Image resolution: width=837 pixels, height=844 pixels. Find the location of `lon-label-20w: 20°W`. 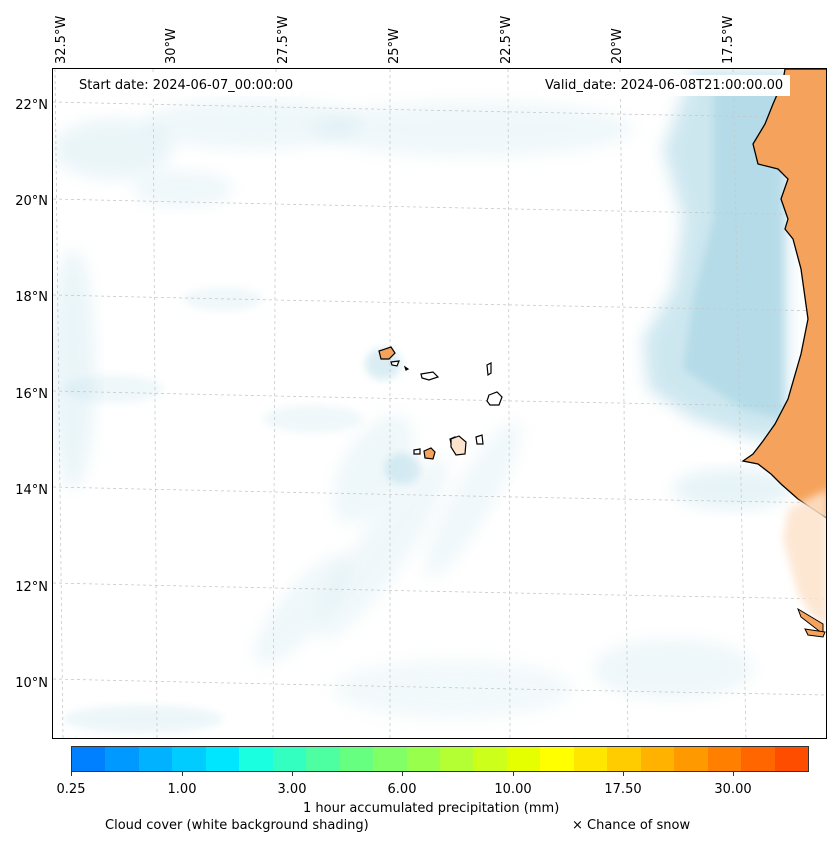

lon-label-20w: 20°W is located at coordinates (617, 46).